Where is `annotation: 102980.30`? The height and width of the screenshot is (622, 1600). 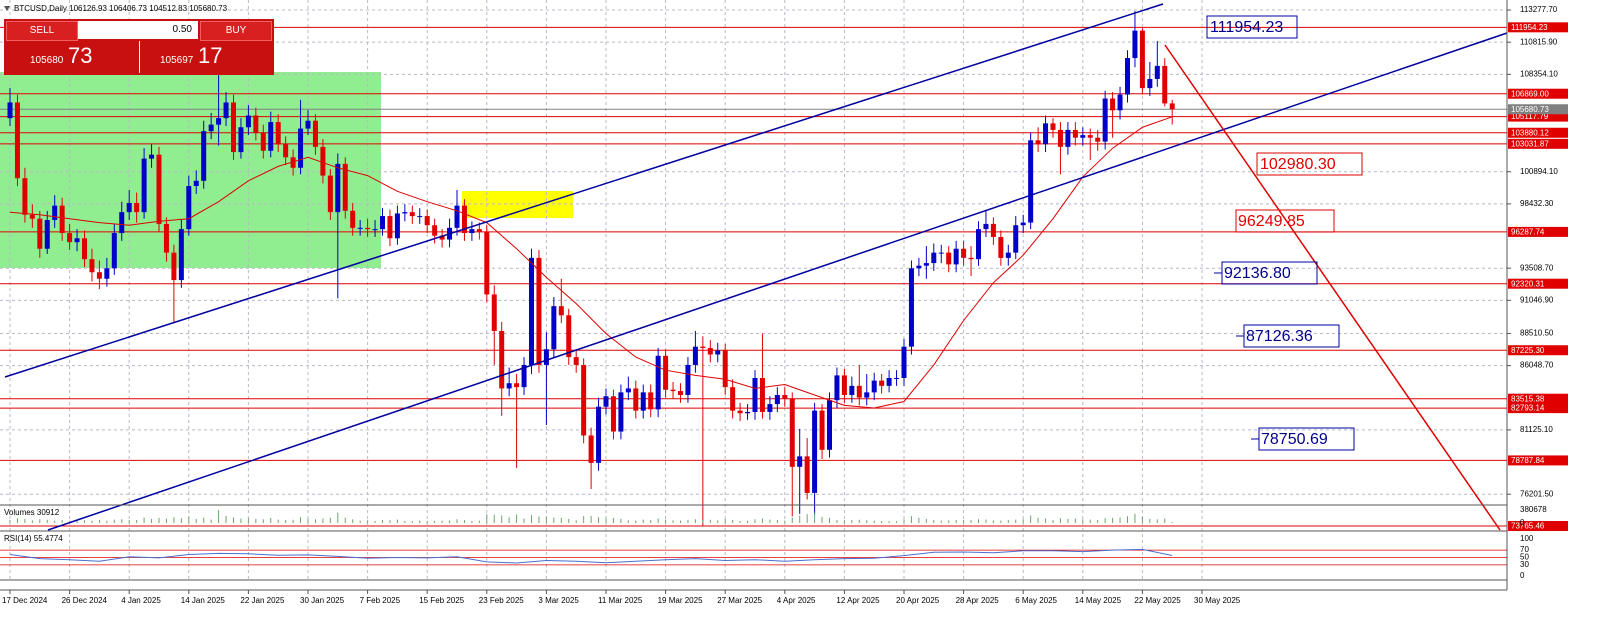
annotation: 102980.30 is located at coordinates (1298, 164).